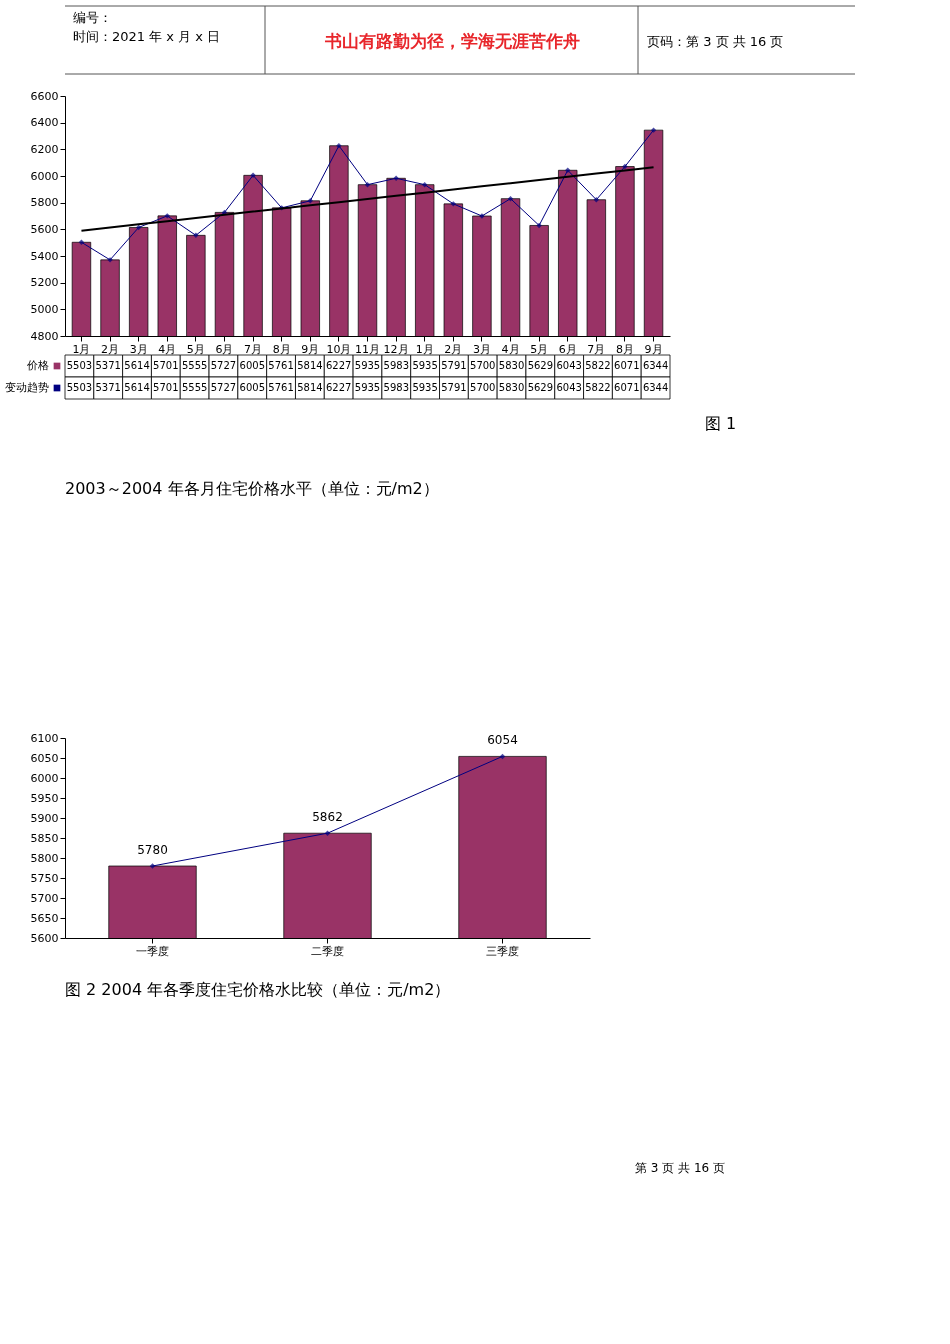  Describe the element at coordinates (44, 203) in the screenshot. I see `y-tick-label: 5800` at that location.